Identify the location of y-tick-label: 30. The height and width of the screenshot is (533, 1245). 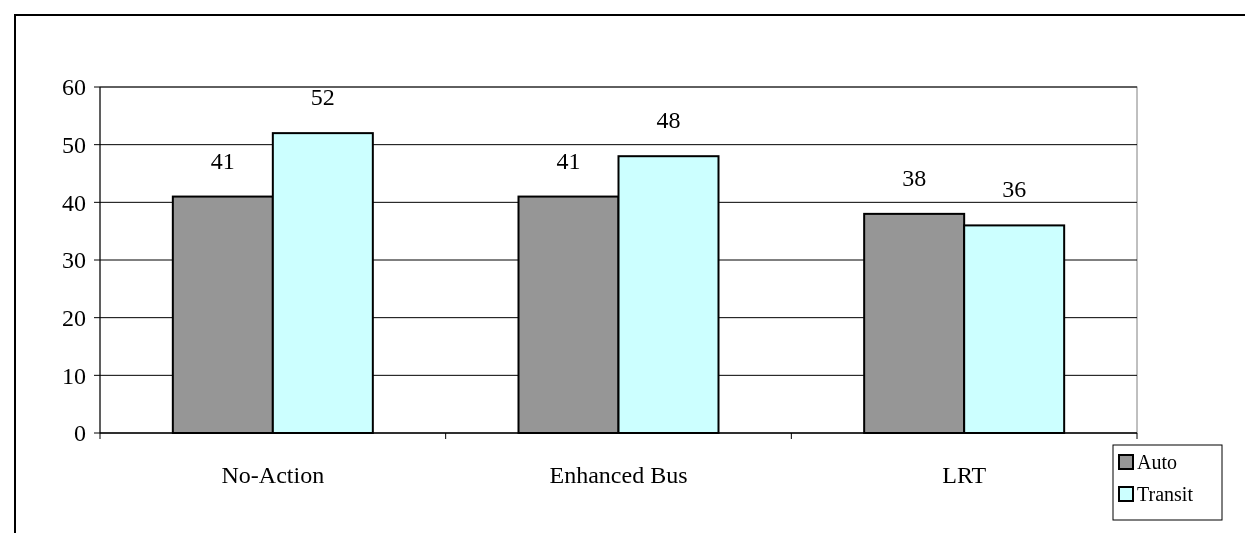
(74, 260).